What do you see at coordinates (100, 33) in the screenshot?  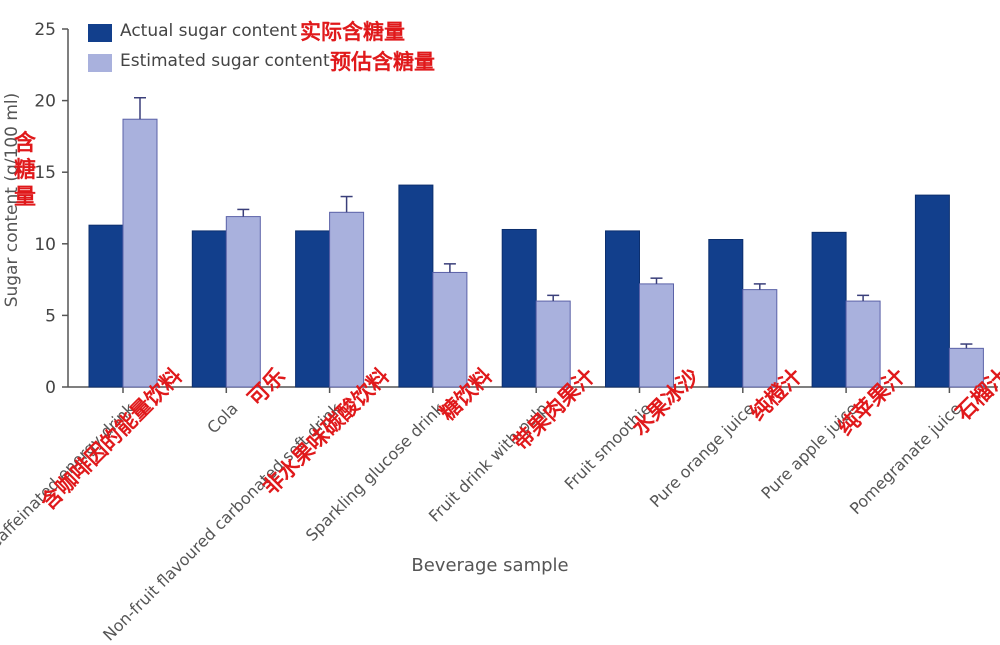 I see `legend-swatch-actual` at bounding box center [100, 33].